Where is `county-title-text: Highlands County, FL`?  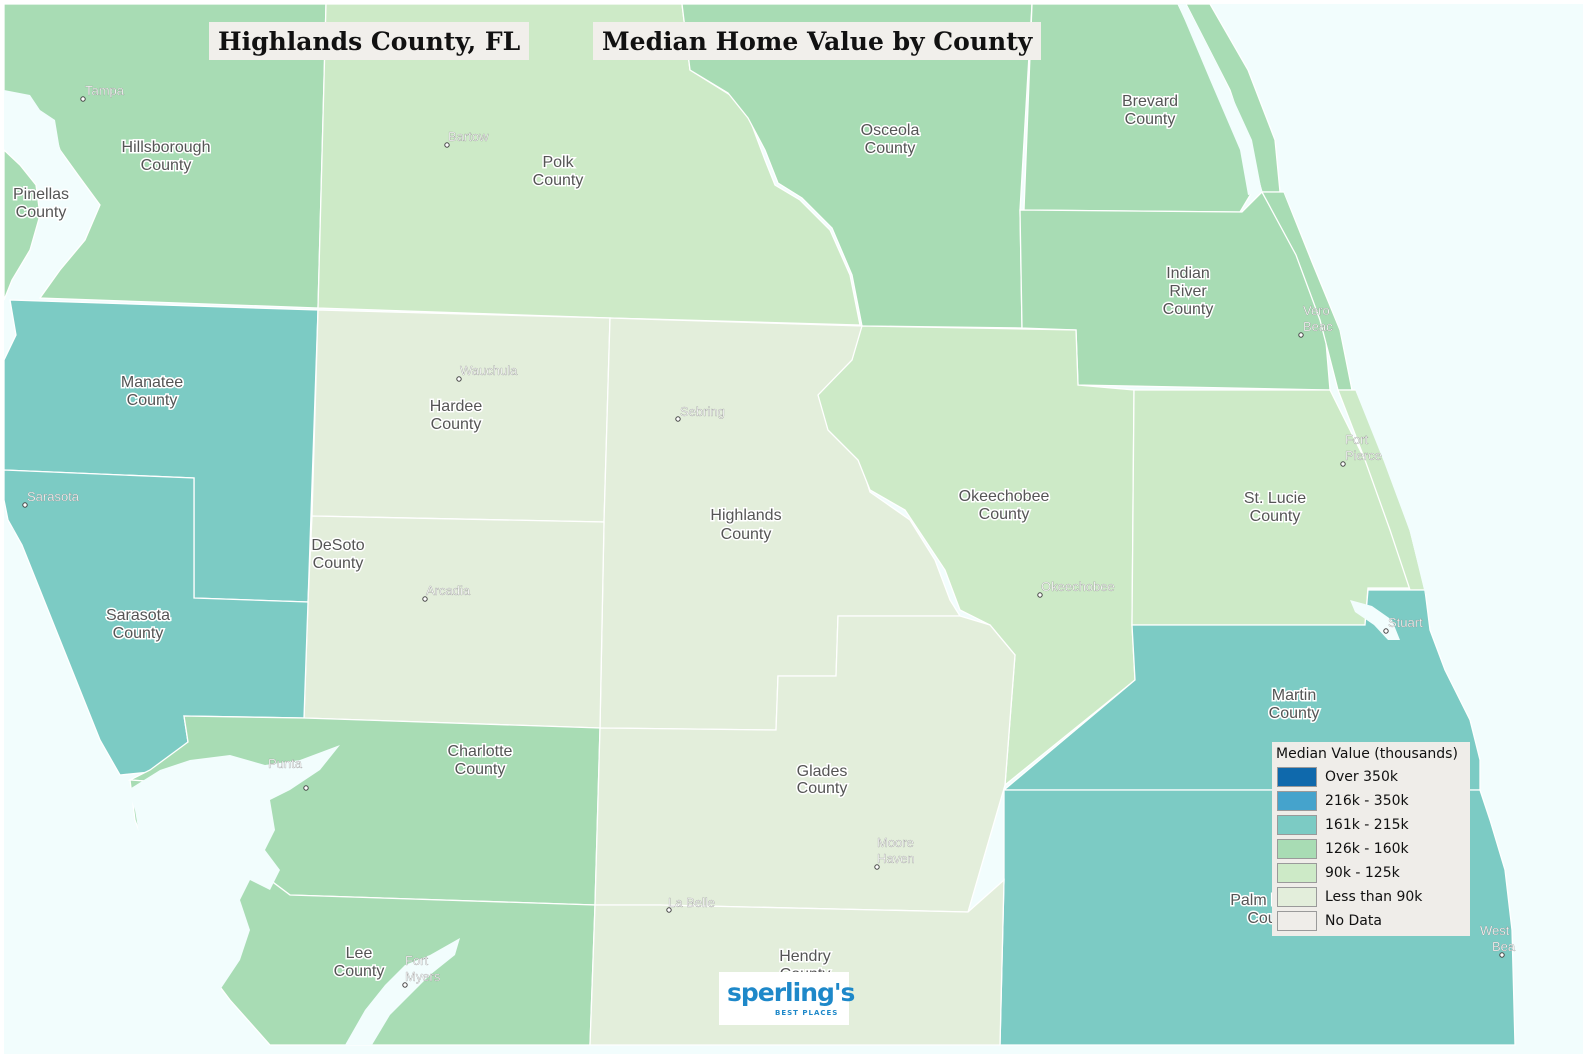 county-title-text: Highlands County, FL is located at coordinates (369, 41).